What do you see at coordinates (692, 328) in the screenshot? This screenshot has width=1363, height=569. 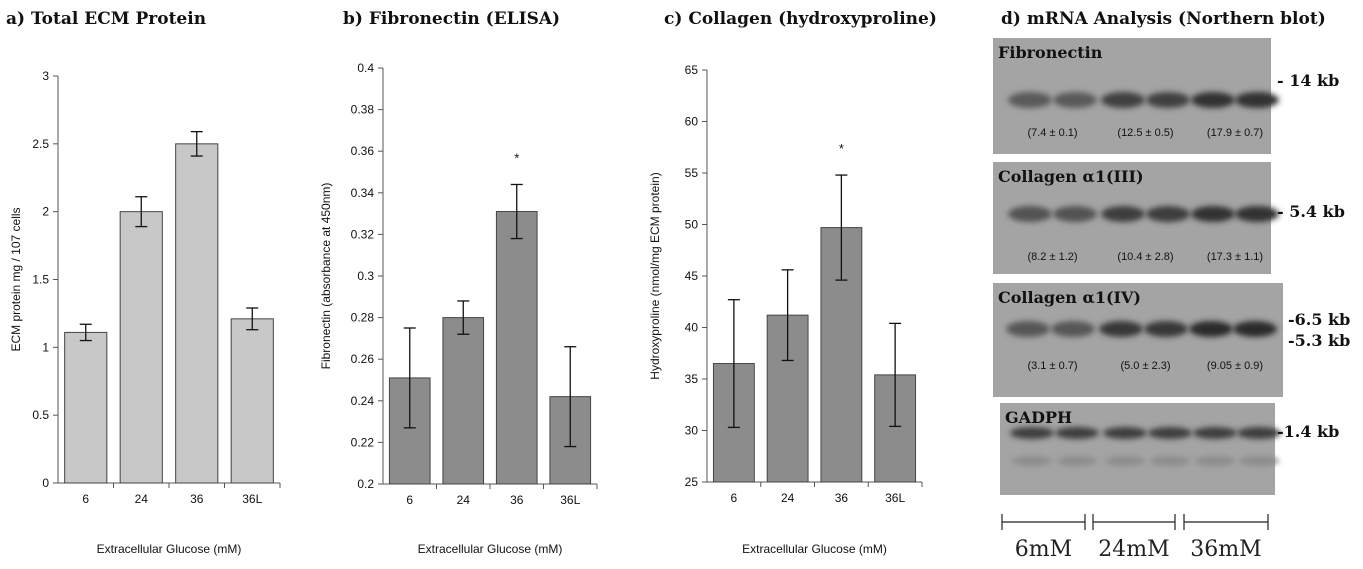 I see `y-tick-label: 40` at bounding box center [692, 328].